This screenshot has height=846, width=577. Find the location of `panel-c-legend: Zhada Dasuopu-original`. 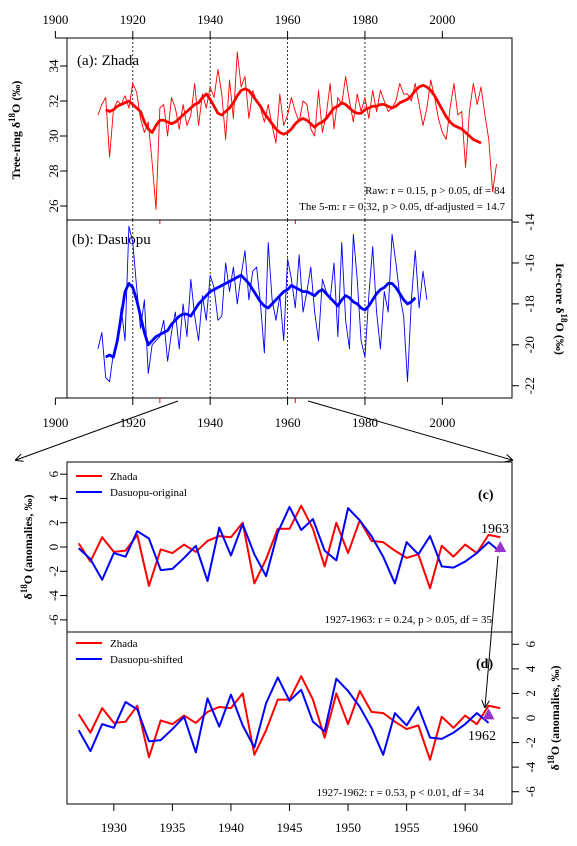

panel-c-legend: Zhada Dasuopu-original is located at coordinates (131, 485).